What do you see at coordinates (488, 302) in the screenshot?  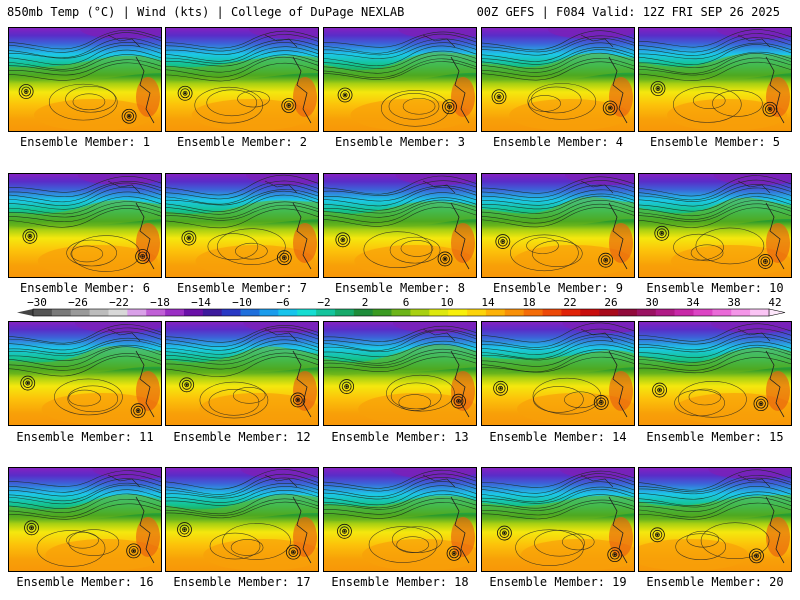 I see `colorbar-tick-label: 14` at bounding box center [488, 302].